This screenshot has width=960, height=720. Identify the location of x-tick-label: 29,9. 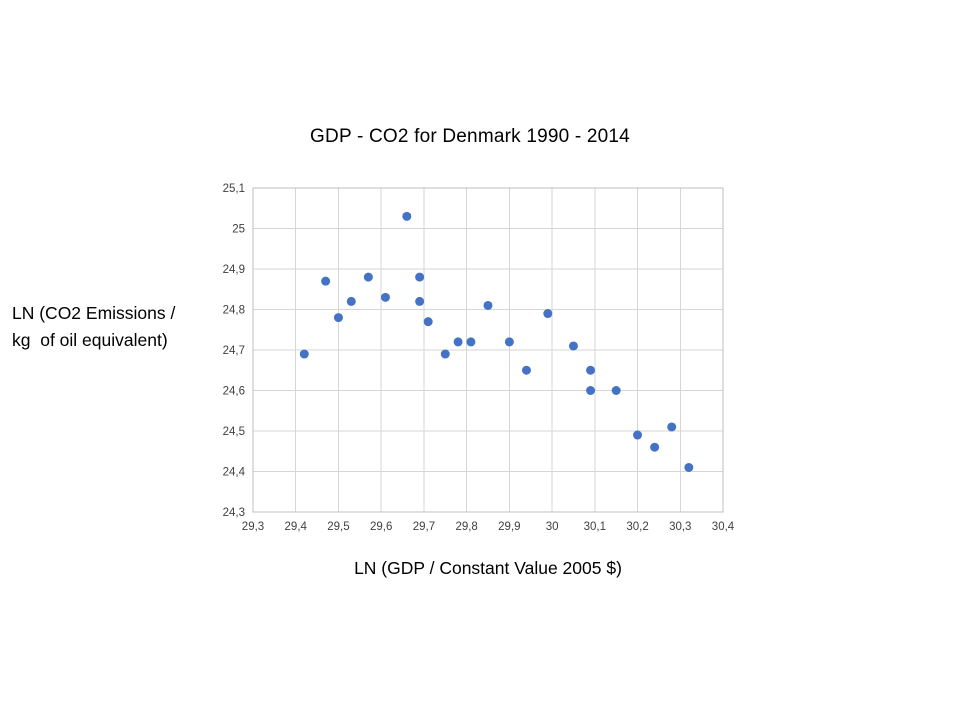
(509, 527).